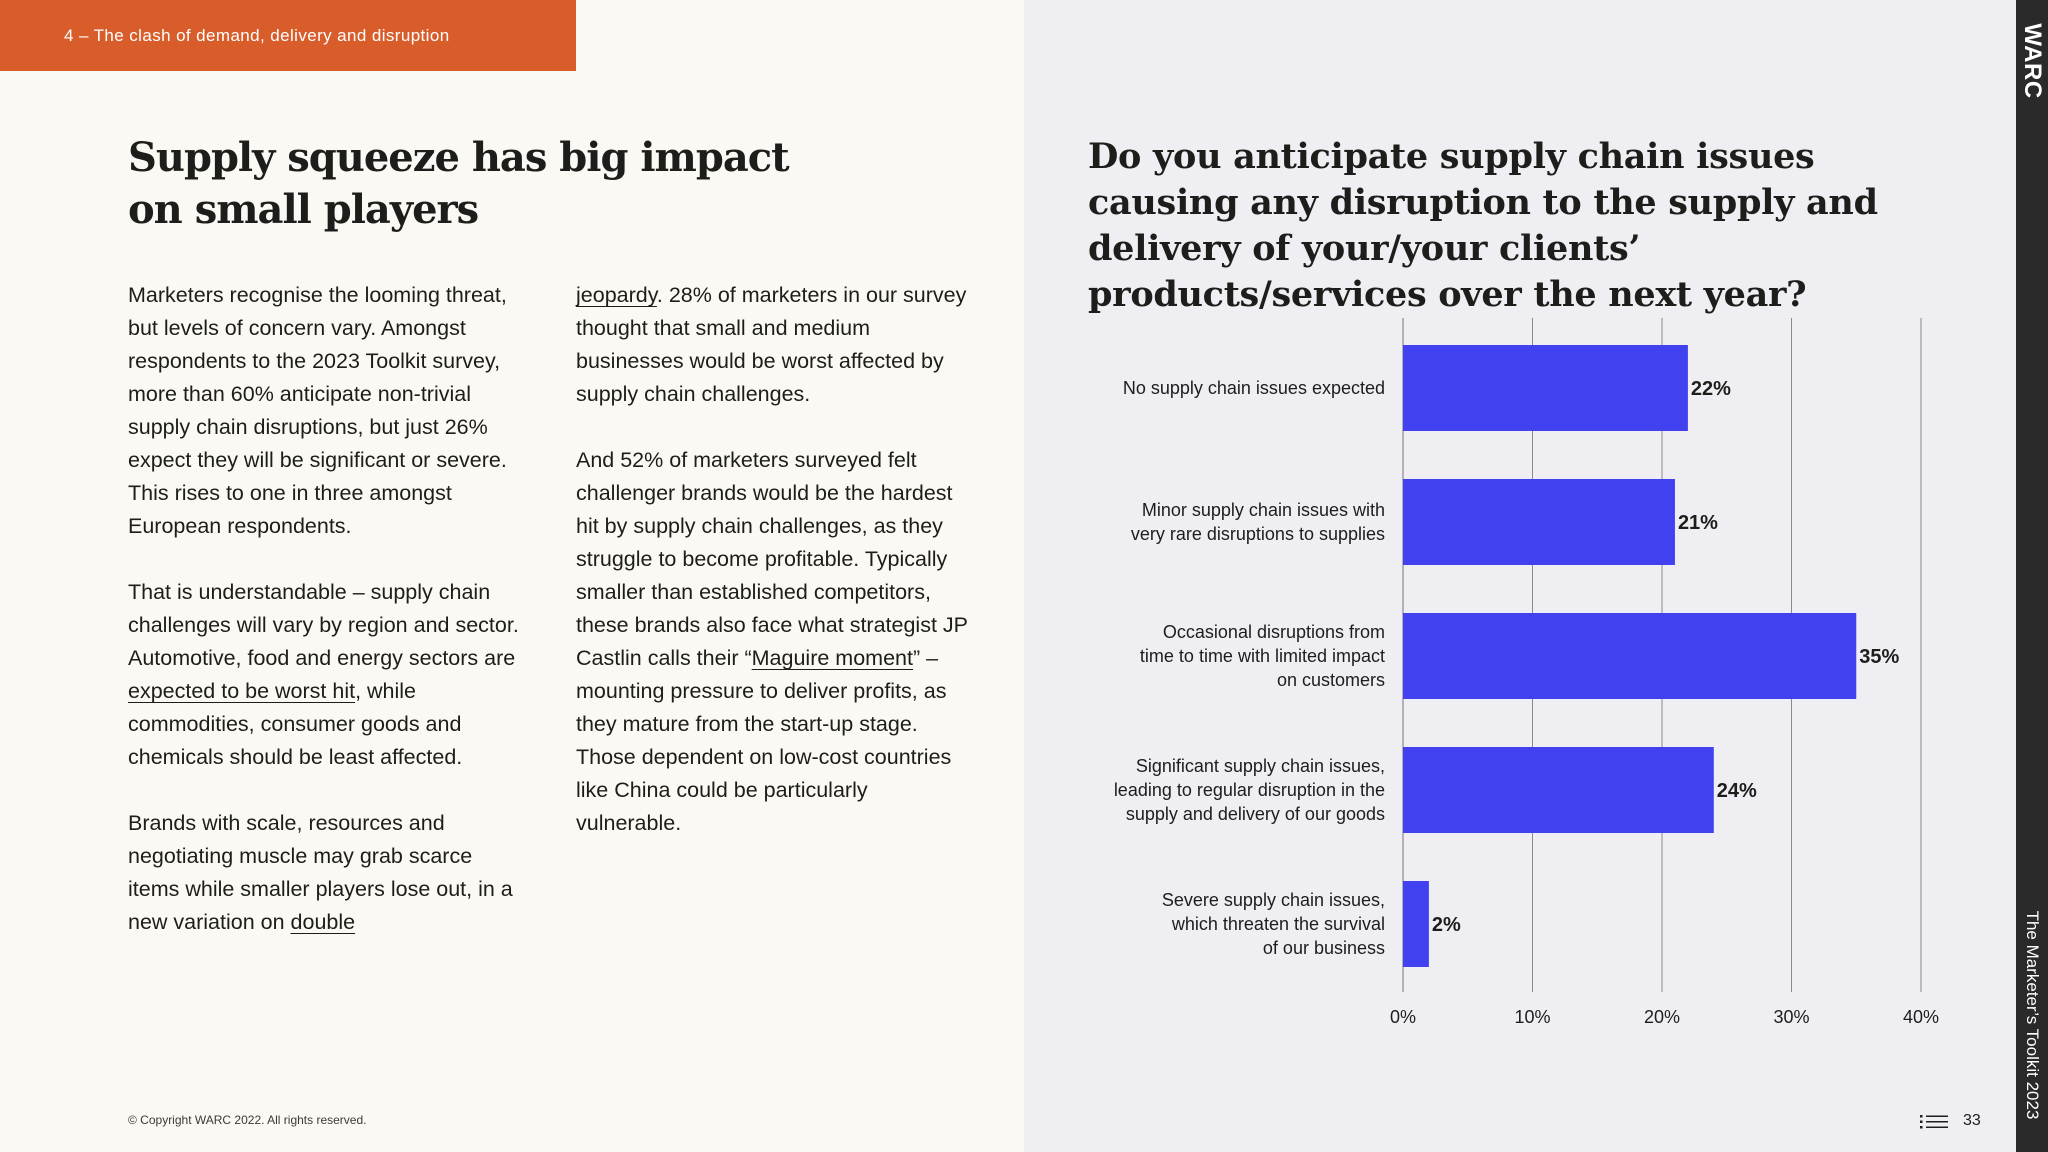  What do you see at coordinates (1273, 900) in the screenshot?
I see `category-label: Severe supply chain issues,` at bounding box center [1273, 900].